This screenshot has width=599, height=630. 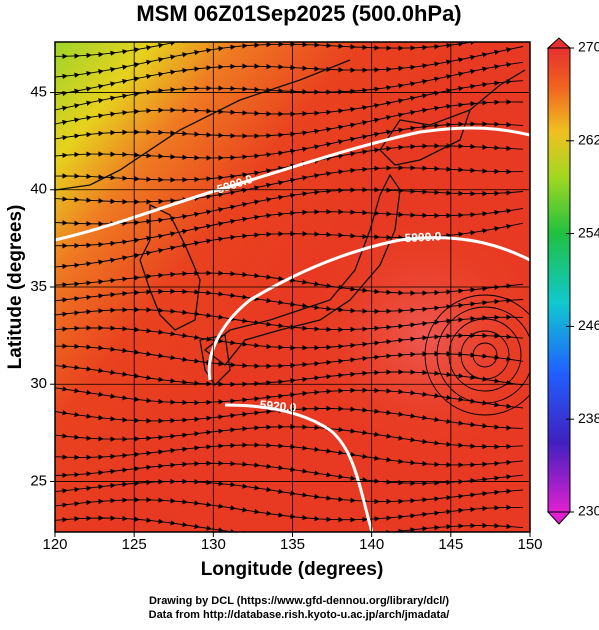 What do you see at coordinates (38, 383) in the screenshot?
I see `y-tick-label: 30` at bounding box center [38, 383].